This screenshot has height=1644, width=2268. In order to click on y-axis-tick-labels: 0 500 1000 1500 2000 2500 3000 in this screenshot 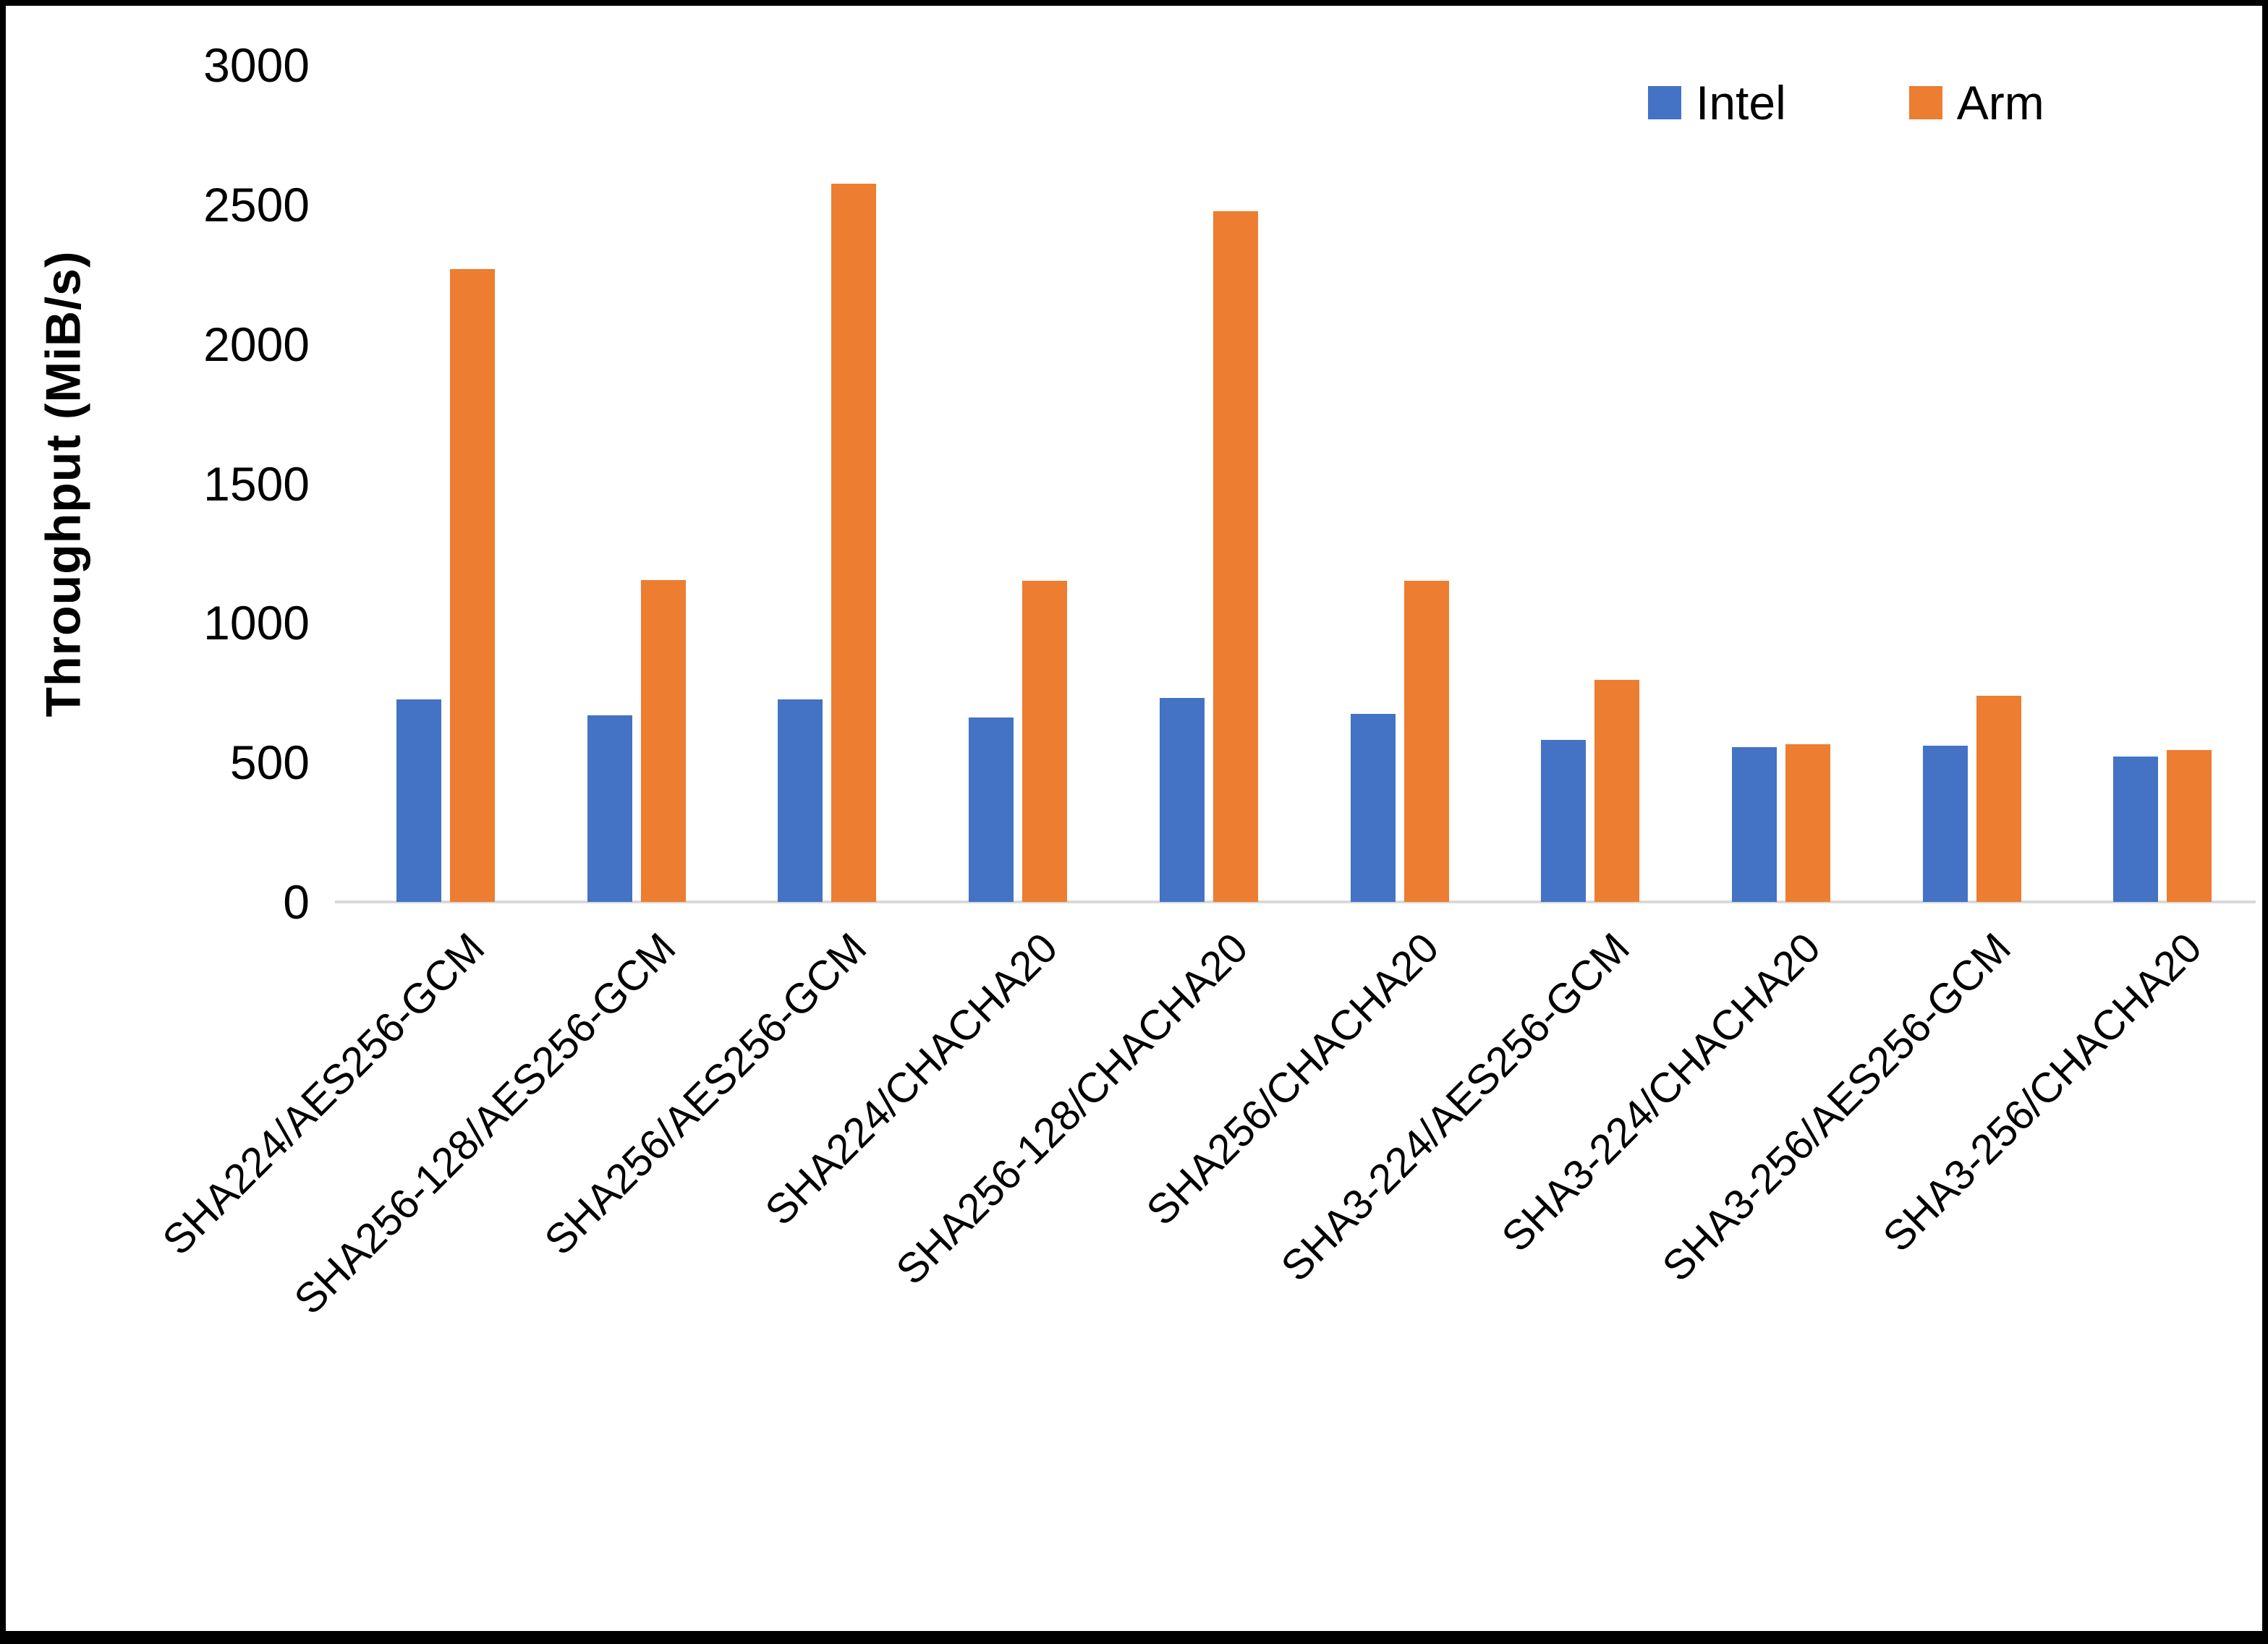, I will do `click(179, 818)`.